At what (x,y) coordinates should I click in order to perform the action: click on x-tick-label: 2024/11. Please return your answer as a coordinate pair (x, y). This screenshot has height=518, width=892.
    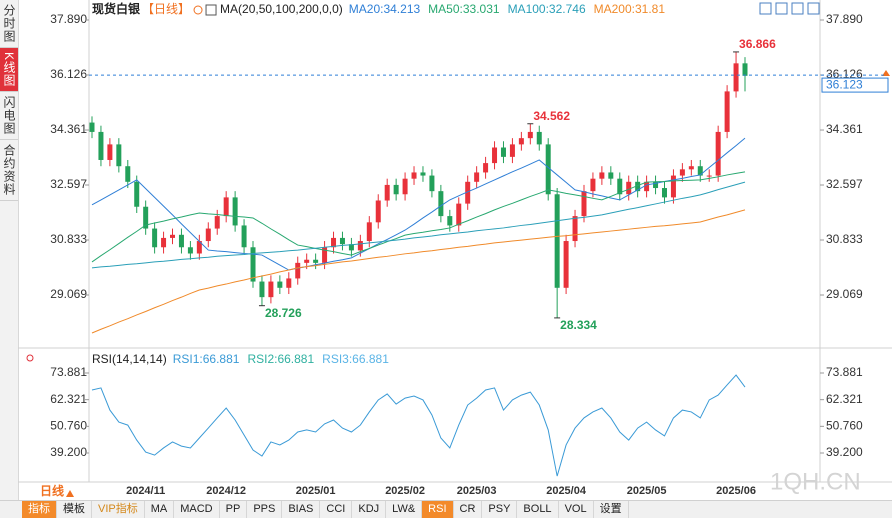
    Looking at the image, I should click on (145, 491).